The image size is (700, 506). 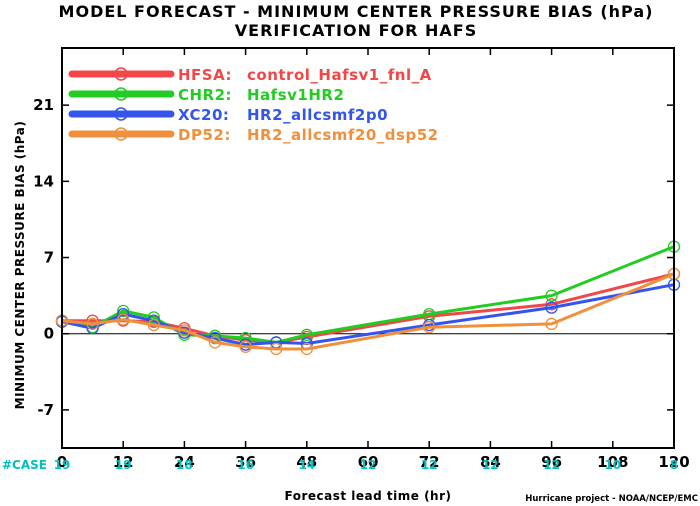 I want to click on x-tick-label: 108, so click(x=612, y=462).